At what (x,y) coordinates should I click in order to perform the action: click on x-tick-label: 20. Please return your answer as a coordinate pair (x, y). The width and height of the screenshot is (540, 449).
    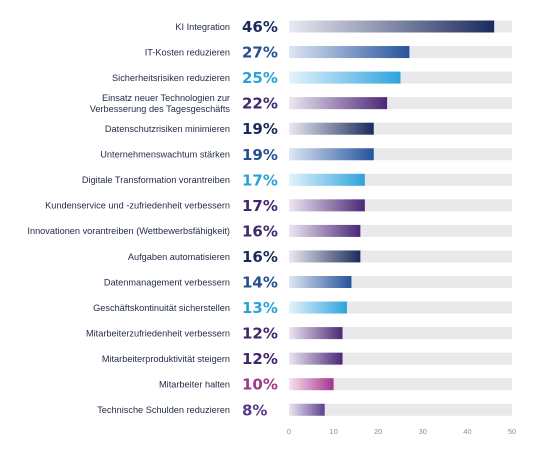
    Looking at the image, I should click on (378, 431).